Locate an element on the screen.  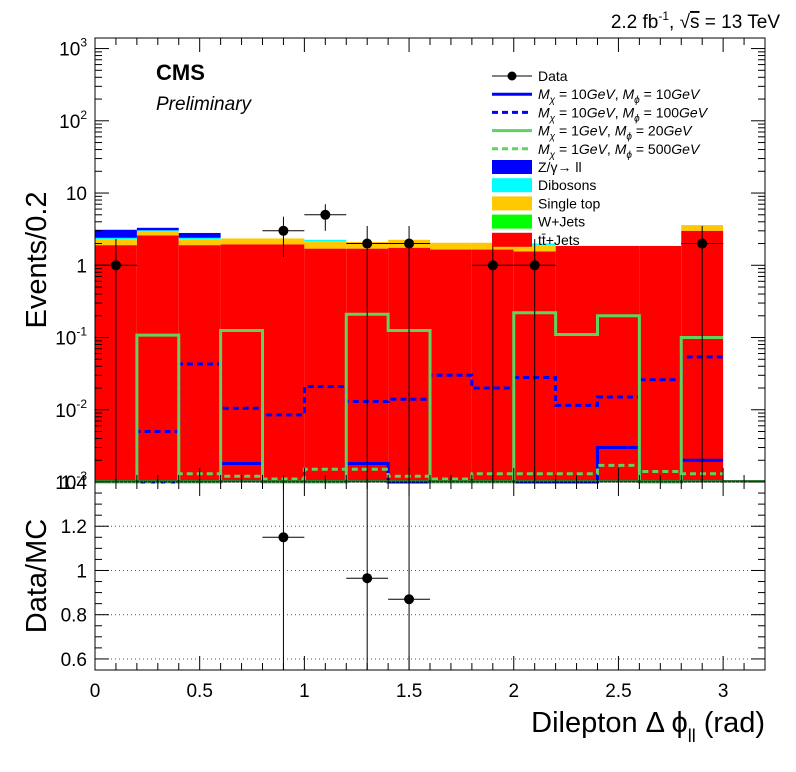
y-tick-label: 10⁻³ is located at coordinates (71, 481).